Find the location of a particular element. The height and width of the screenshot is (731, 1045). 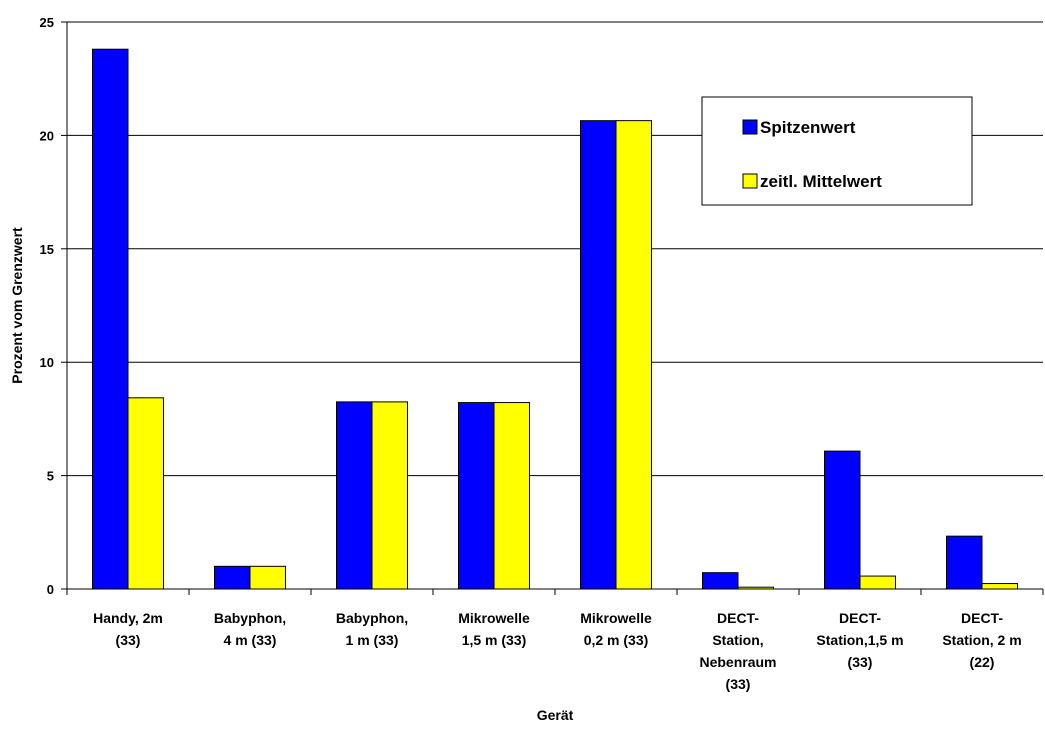

legend: Spitzenwert zeitl. Mittelwert is located at coordinates (837, 151).